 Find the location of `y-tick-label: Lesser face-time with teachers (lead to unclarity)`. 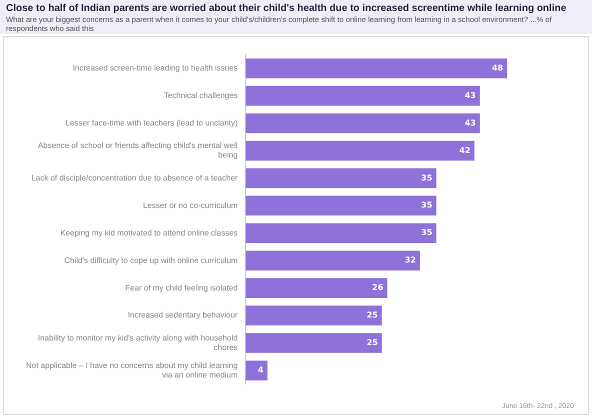

y-tick-label: Lesser face-time with teachers (lead to unclarity) is located at coordinates (152, 123).